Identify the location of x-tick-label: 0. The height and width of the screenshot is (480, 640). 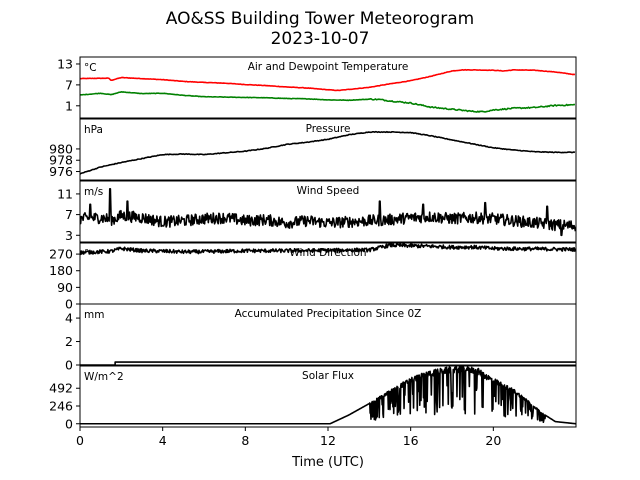
(80, 440).